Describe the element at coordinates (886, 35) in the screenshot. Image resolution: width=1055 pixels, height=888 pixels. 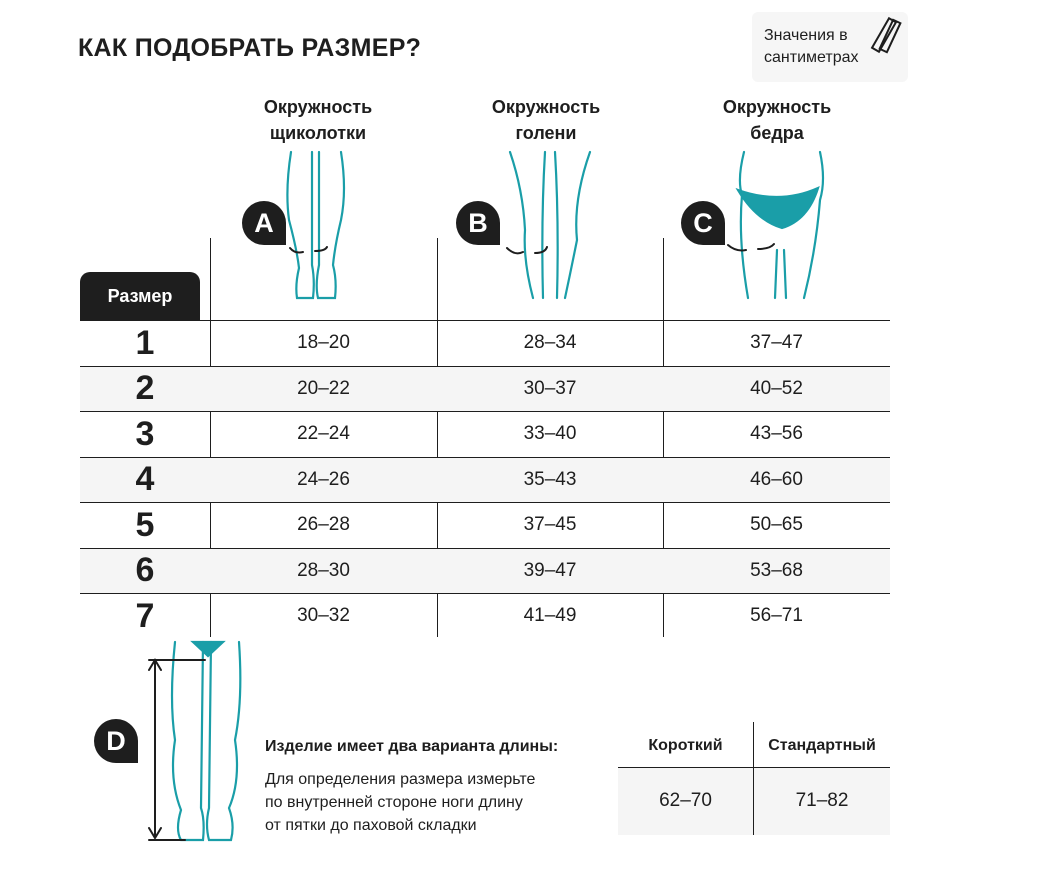
I see `ruler-icon` at that location.